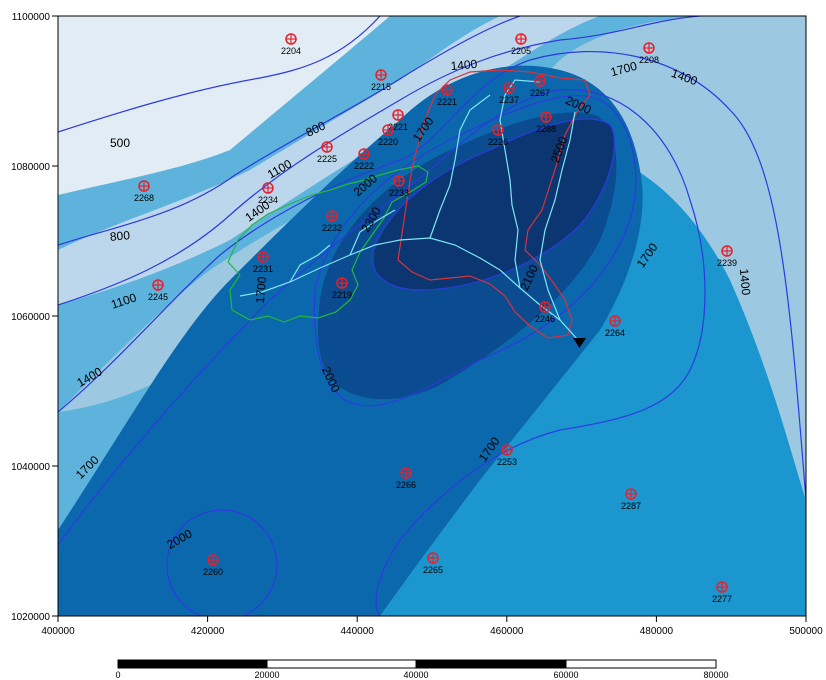 This screenshot has height=680, width=826. What do you see at coordinates (722, 599) in the screenshot?
I see `station-label: 2277` at bounding box center [722, 599].